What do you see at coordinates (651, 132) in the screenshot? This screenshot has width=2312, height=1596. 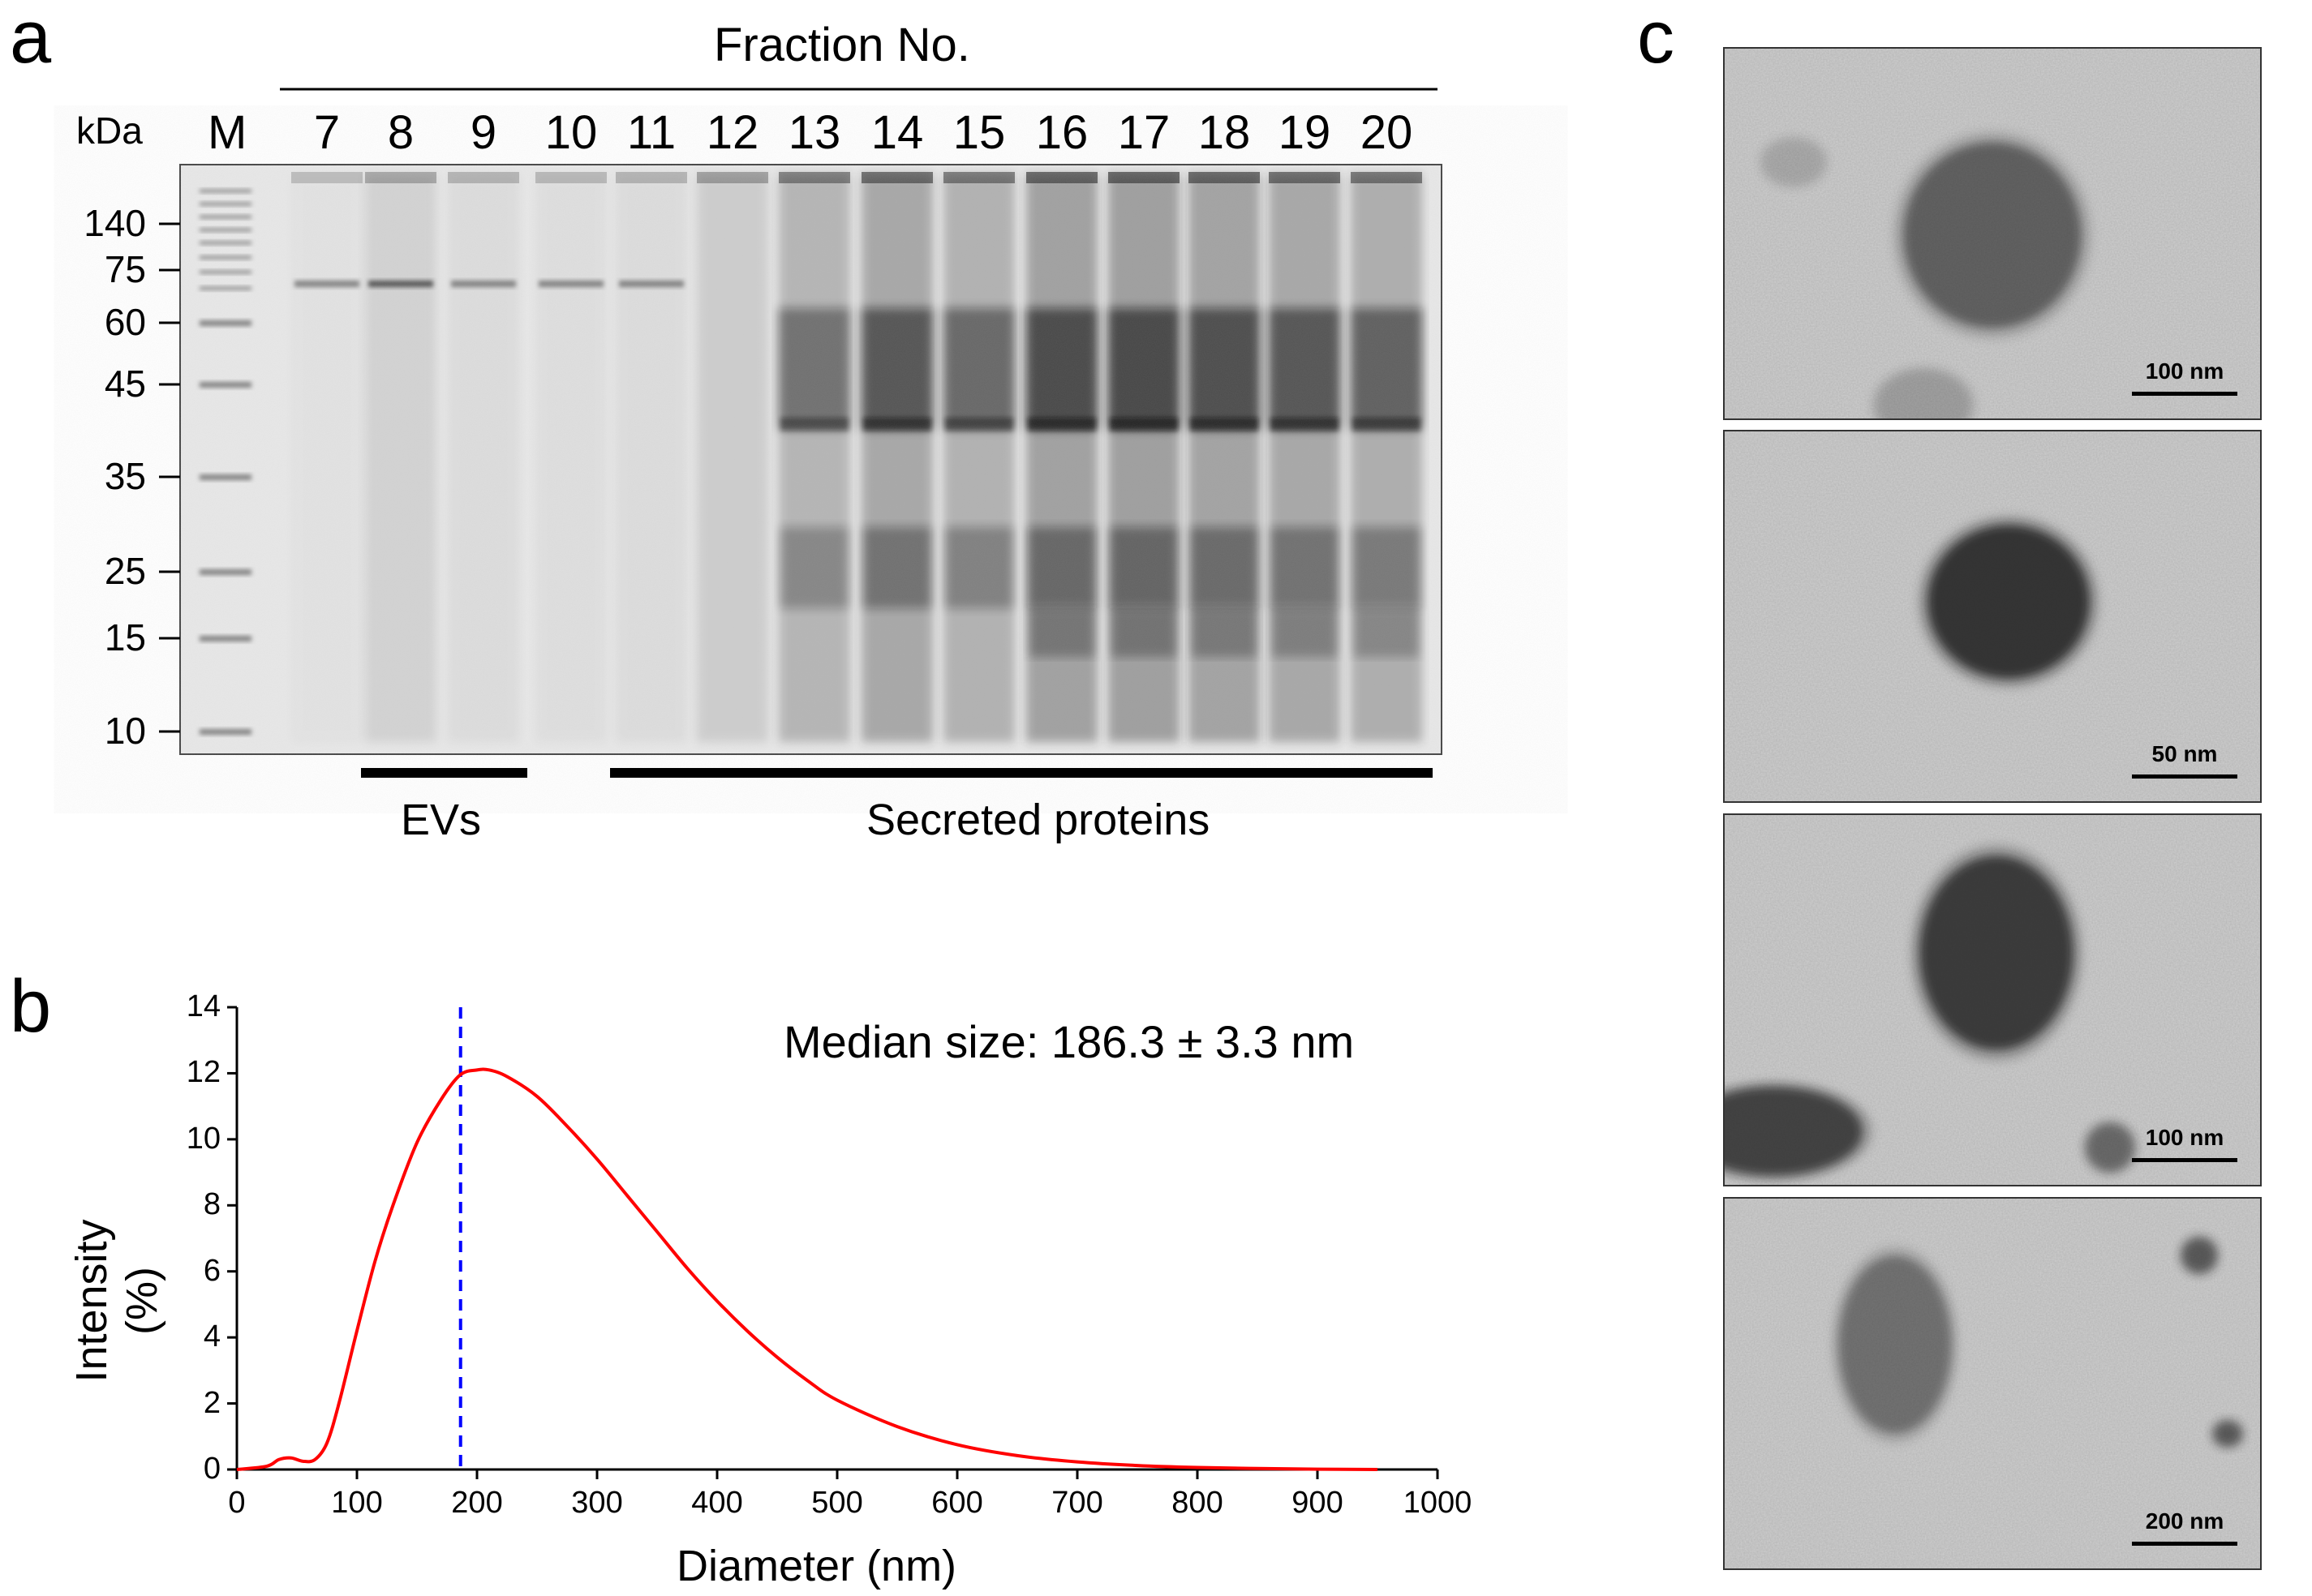 I see `lane-label: 11` at bounding box center [651, 132].